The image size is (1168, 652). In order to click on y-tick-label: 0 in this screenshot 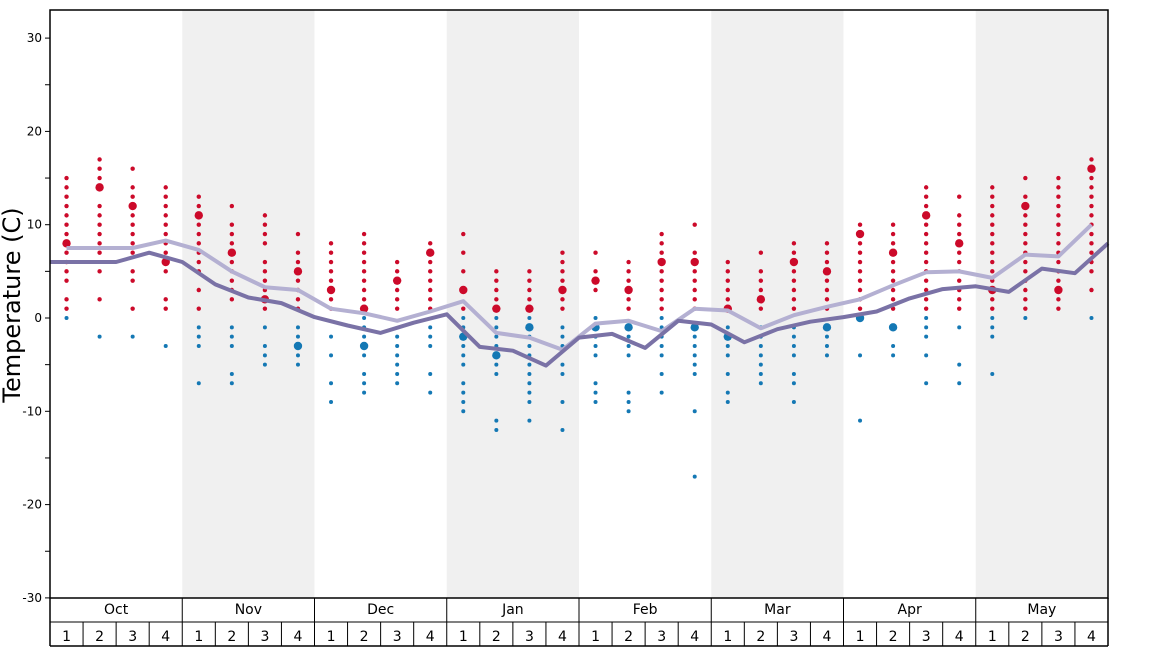, I will do `click(38, 318)`.